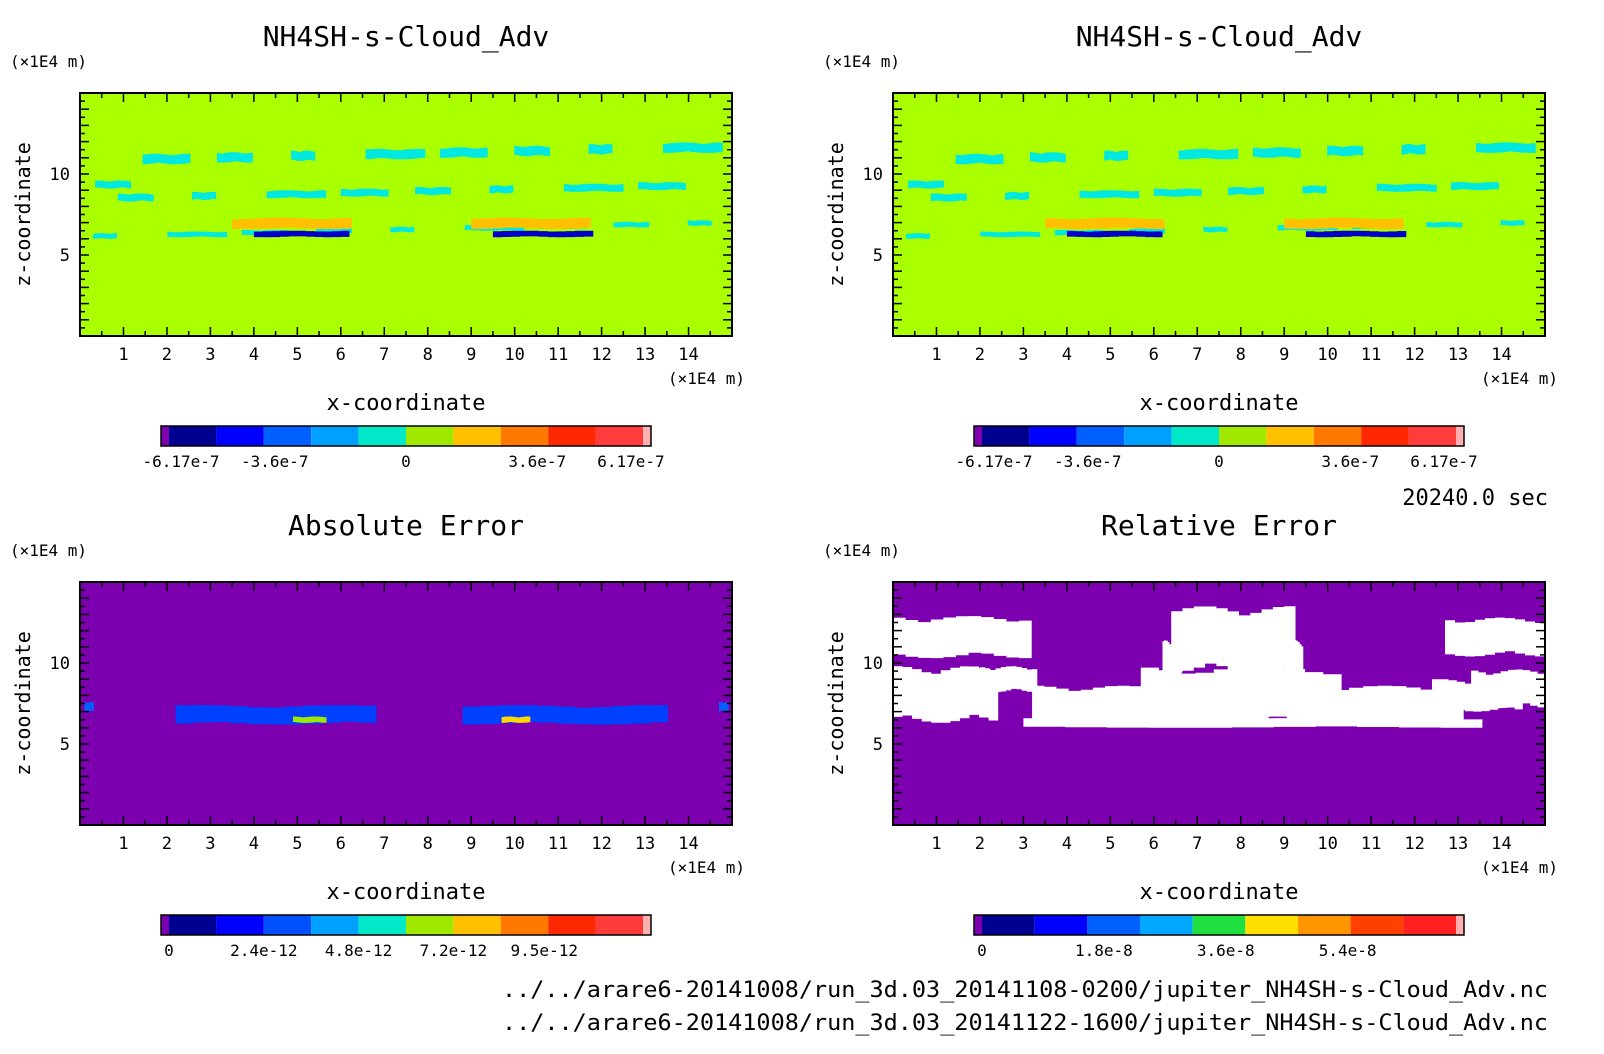 Image resolution: width=1604 pixels, height=1054 pixels. Describe the element at coordinates (453, 950) in the screenshot. I see `colorbar-tick-label: 7.2e-12` at that location.